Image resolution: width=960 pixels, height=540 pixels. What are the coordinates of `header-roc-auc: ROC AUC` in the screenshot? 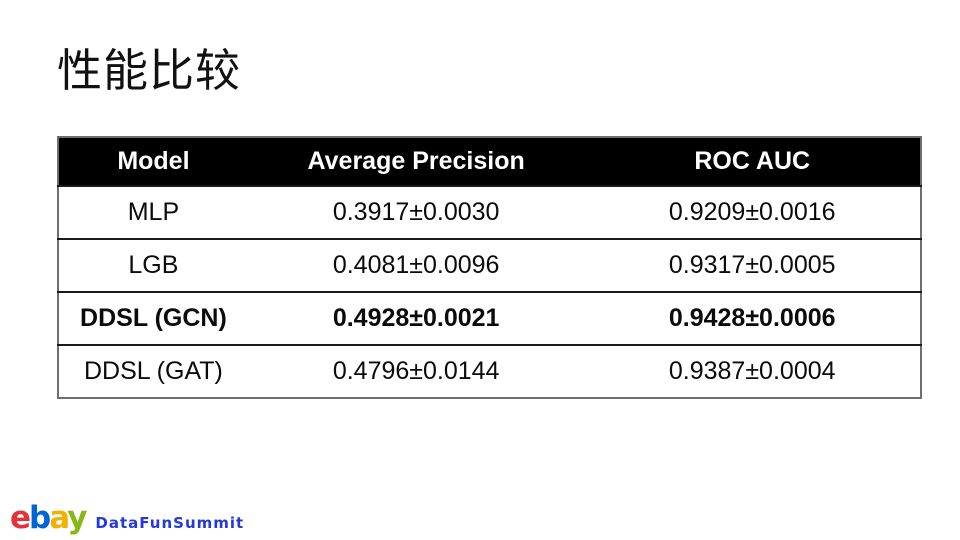 It's located at (752, 161).